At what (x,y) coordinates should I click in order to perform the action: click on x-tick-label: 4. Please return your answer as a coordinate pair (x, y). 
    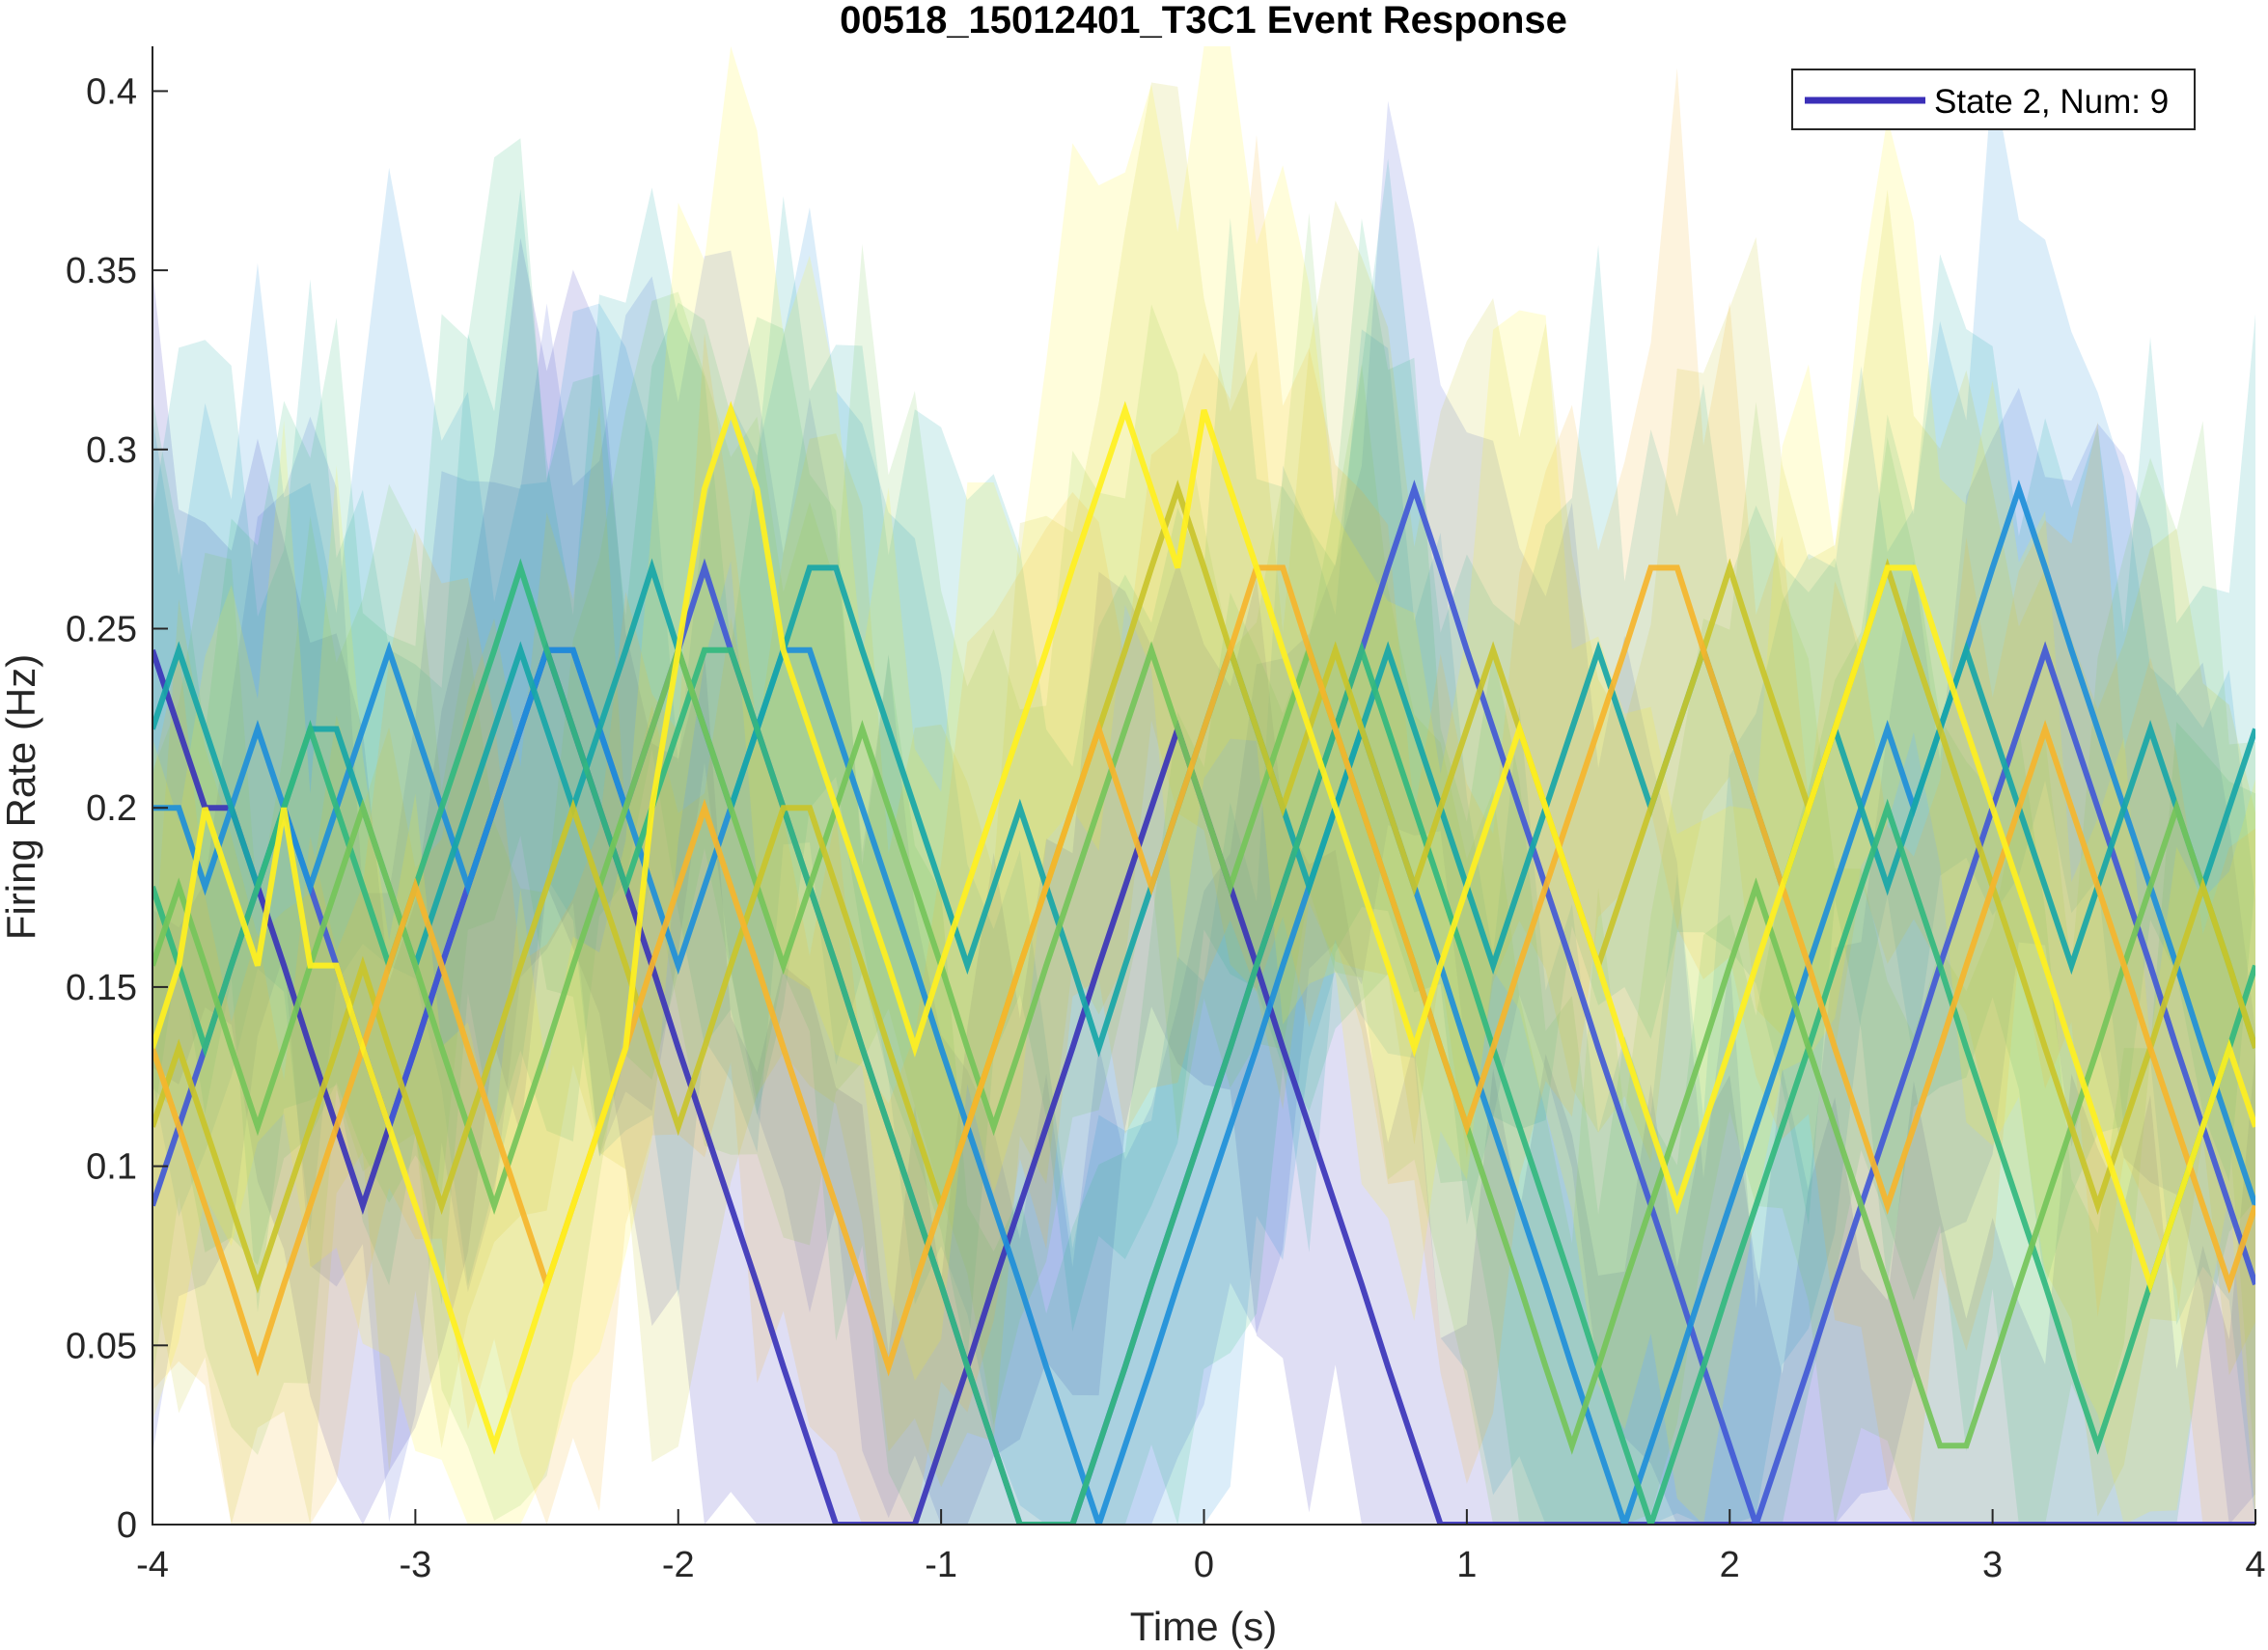
    Looking at the image, I should click on (2255, 1565).